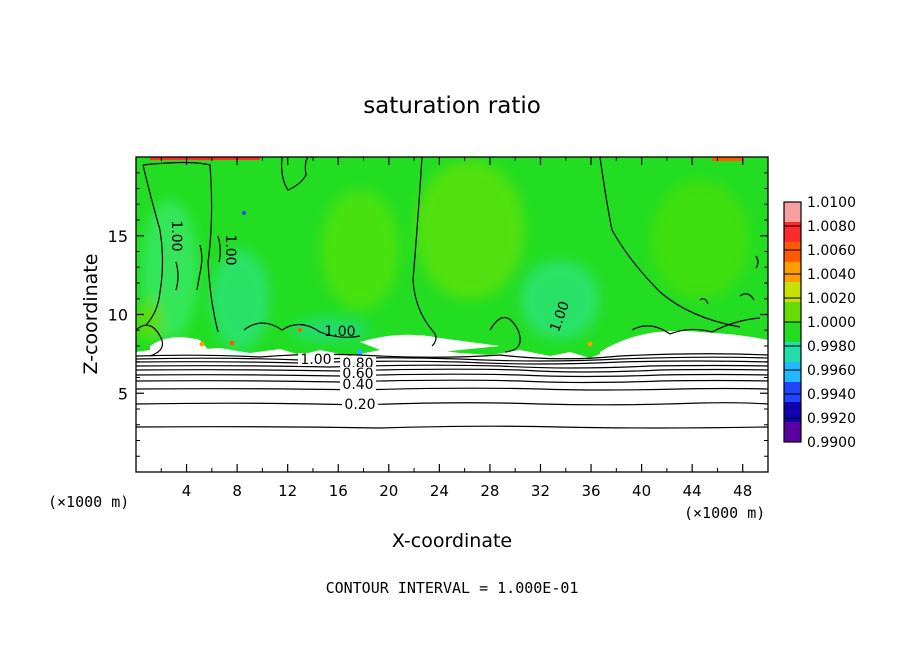 The height and width of the screenshot is (654, 904). What do you see at coordinates (452, 541) in the screenshot?
I see `x-axis-label: X-coordinate` at bounding box center [452, 541].